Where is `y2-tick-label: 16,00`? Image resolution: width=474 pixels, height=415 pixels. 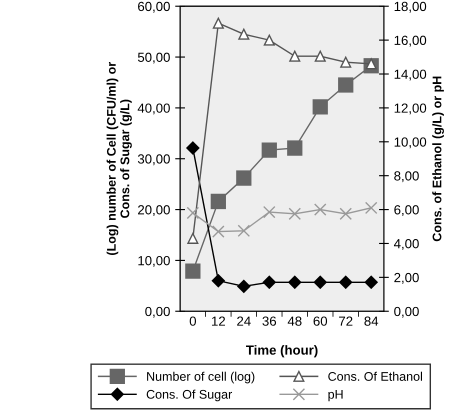
y2-tick-label: 16,00 is located at coordinates (410, 41).